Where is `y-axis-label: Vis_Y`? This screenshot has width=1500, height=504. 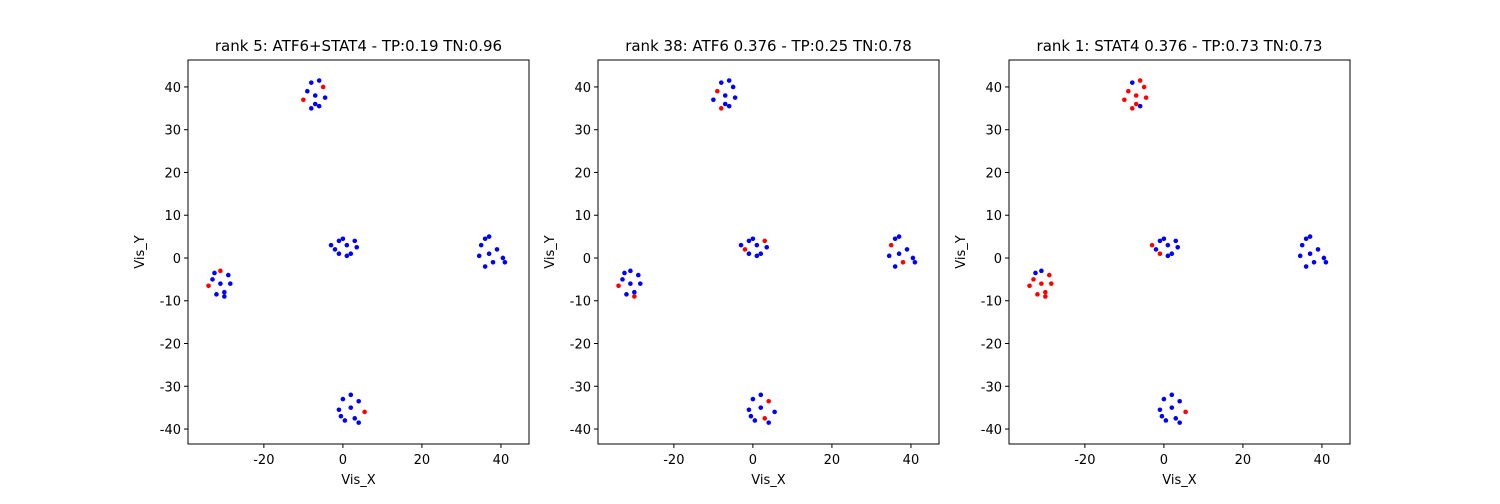
y-axis-label: Vis_Y is located at coordinates (140, 251).